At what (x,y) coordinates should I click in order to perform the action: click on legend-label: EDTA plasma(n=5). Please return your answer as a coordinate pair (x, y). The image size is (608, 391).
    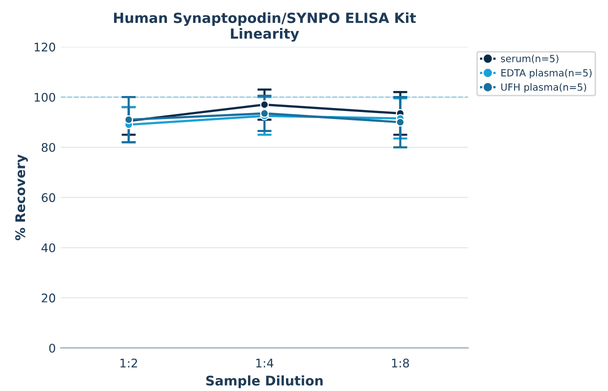
    Looking at the image, I should click on (546, 73).